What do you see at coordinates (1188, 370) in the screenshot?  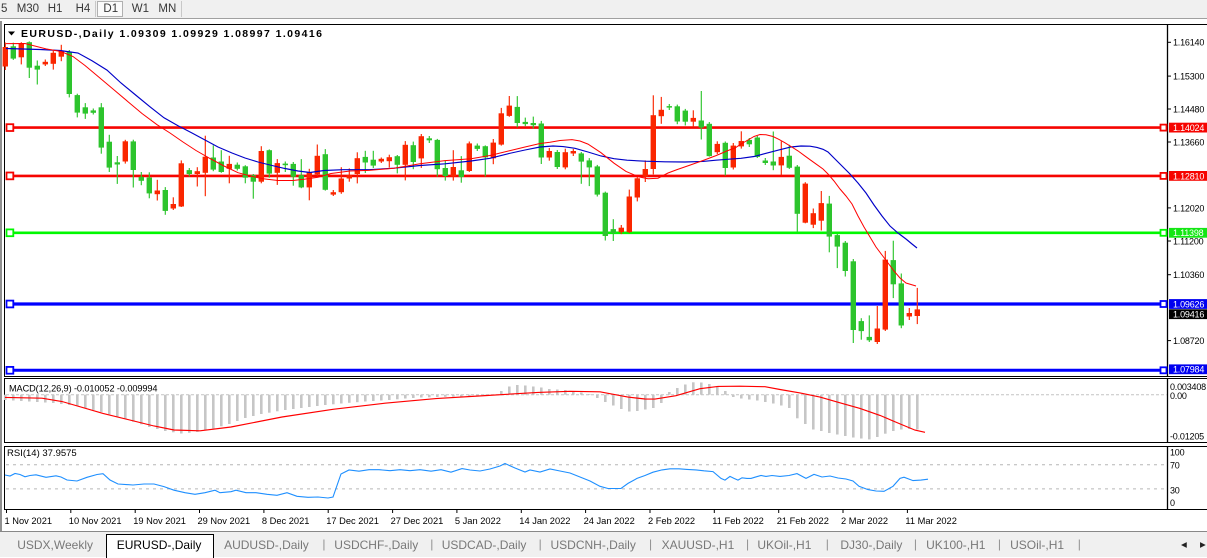 I see `svg-text: 1.07984` at bounding box center [1188, 370].